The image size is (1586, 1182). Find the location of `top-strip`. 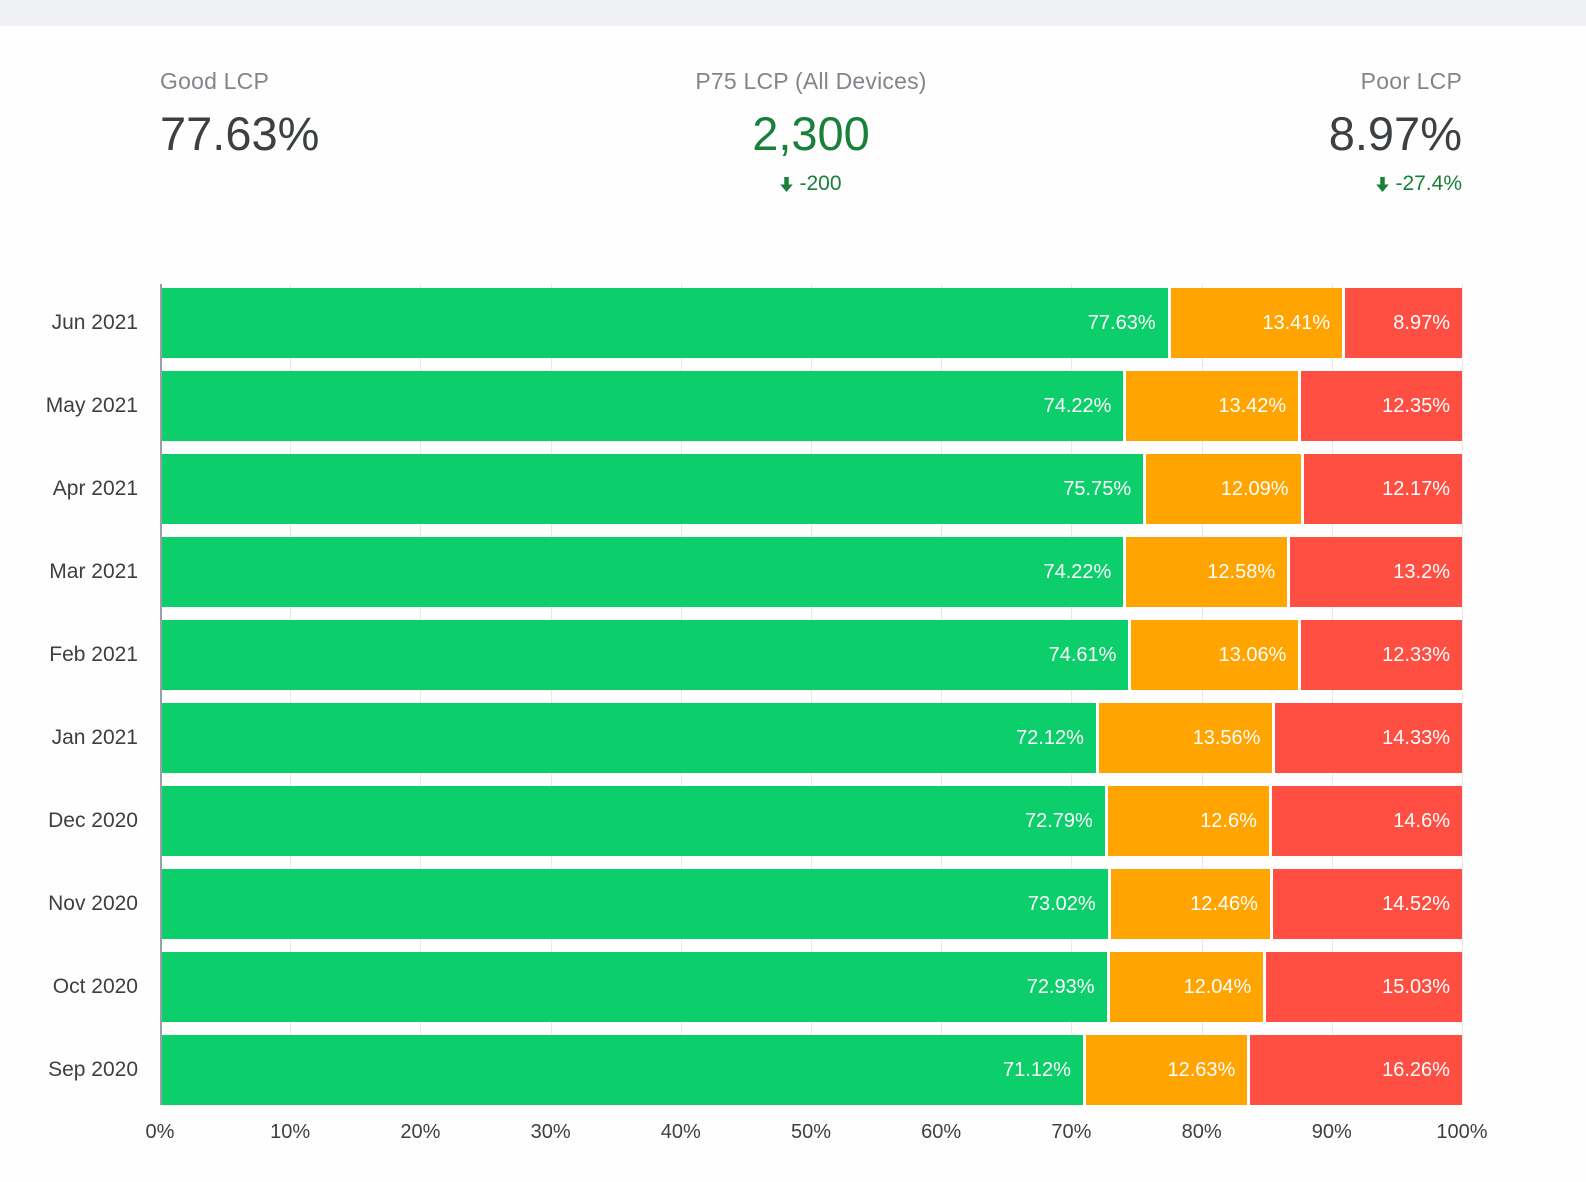

top-strip is located at coordinates (793, 13).